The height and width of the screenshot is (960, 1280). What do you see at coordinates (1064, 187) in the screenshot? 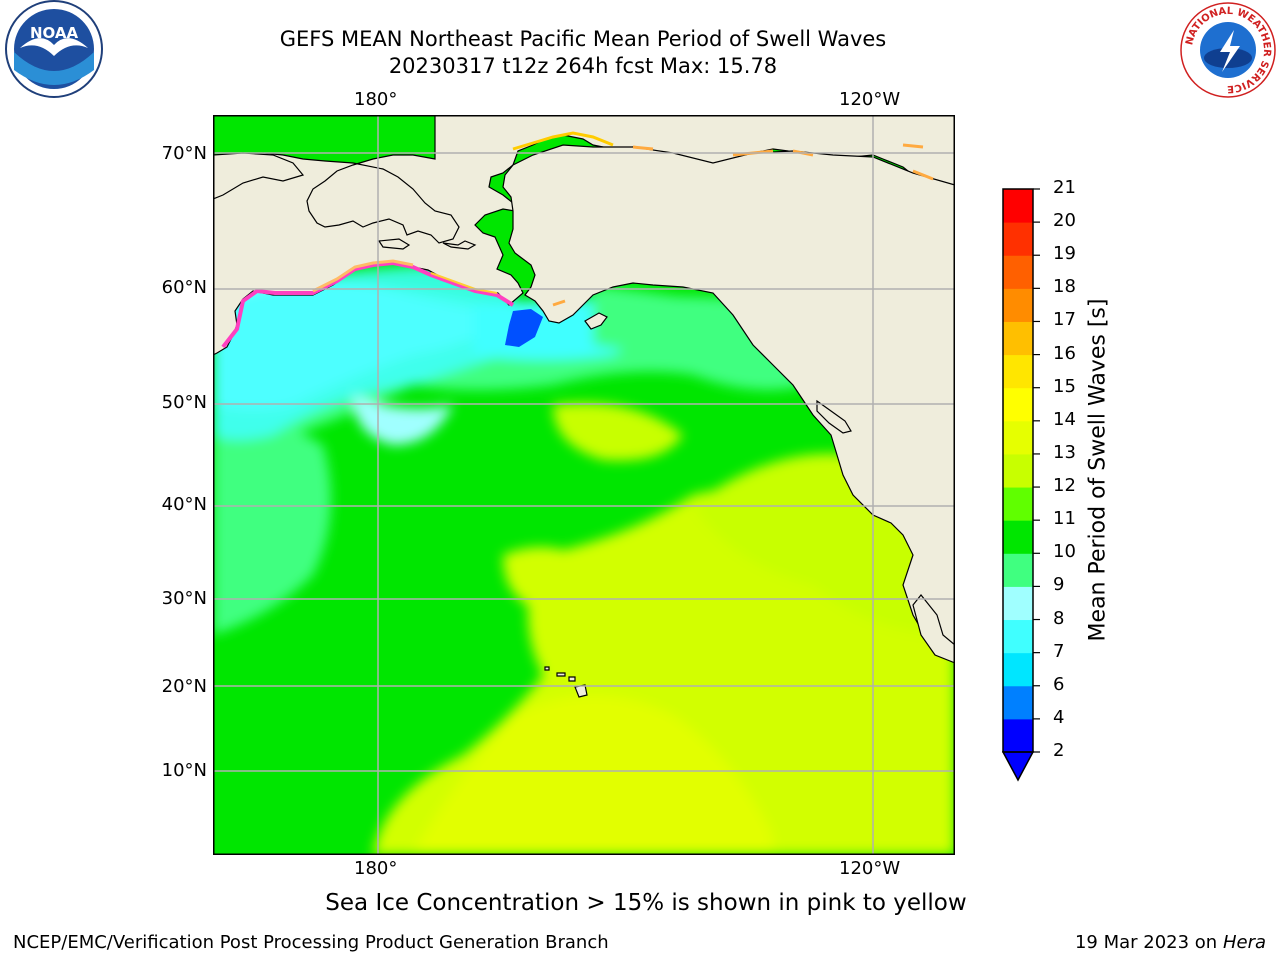
I see `colorbar-tick-label: 21` at bounding box center [1064, 187].